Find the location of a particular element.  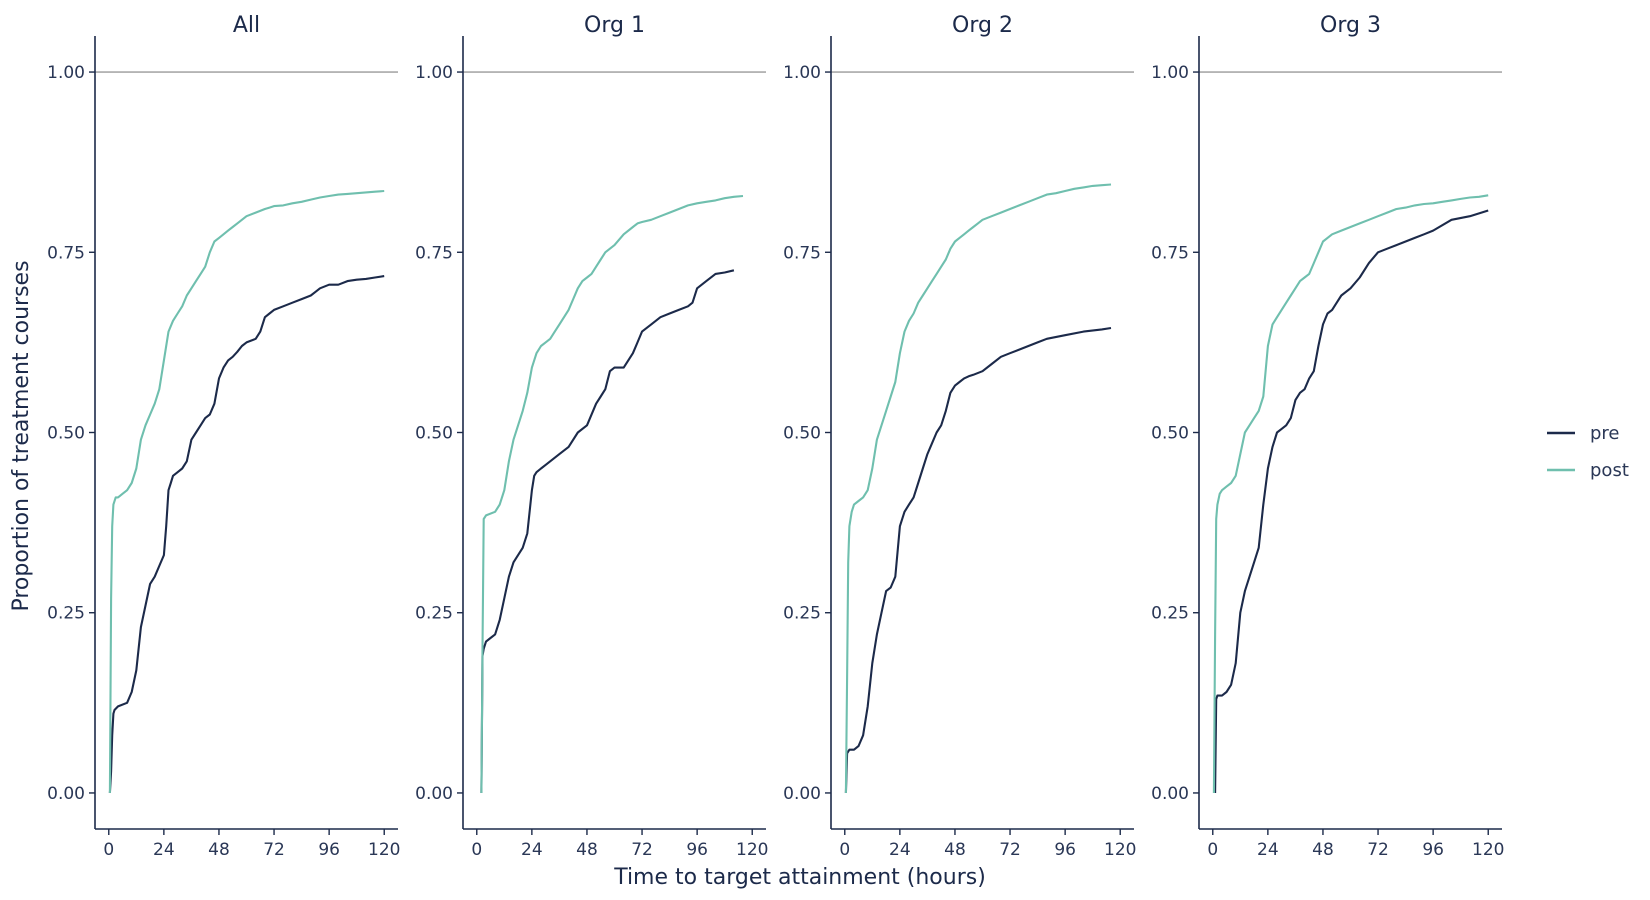

panel-title: All is located at coordinates (246, 25).